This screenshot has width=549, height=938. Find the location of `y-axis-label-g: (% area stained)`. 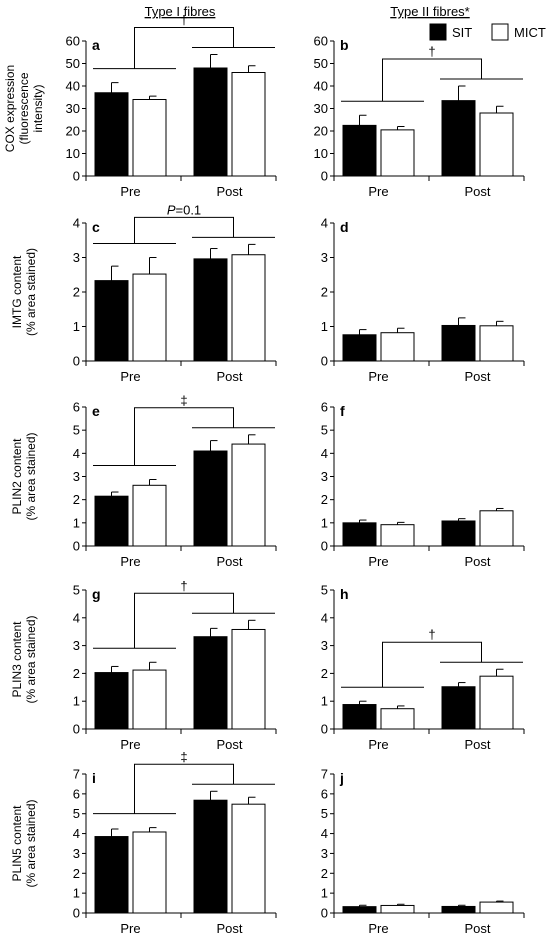

y-axis-label-g: (% area stained) is located at coordinates (31, 659).